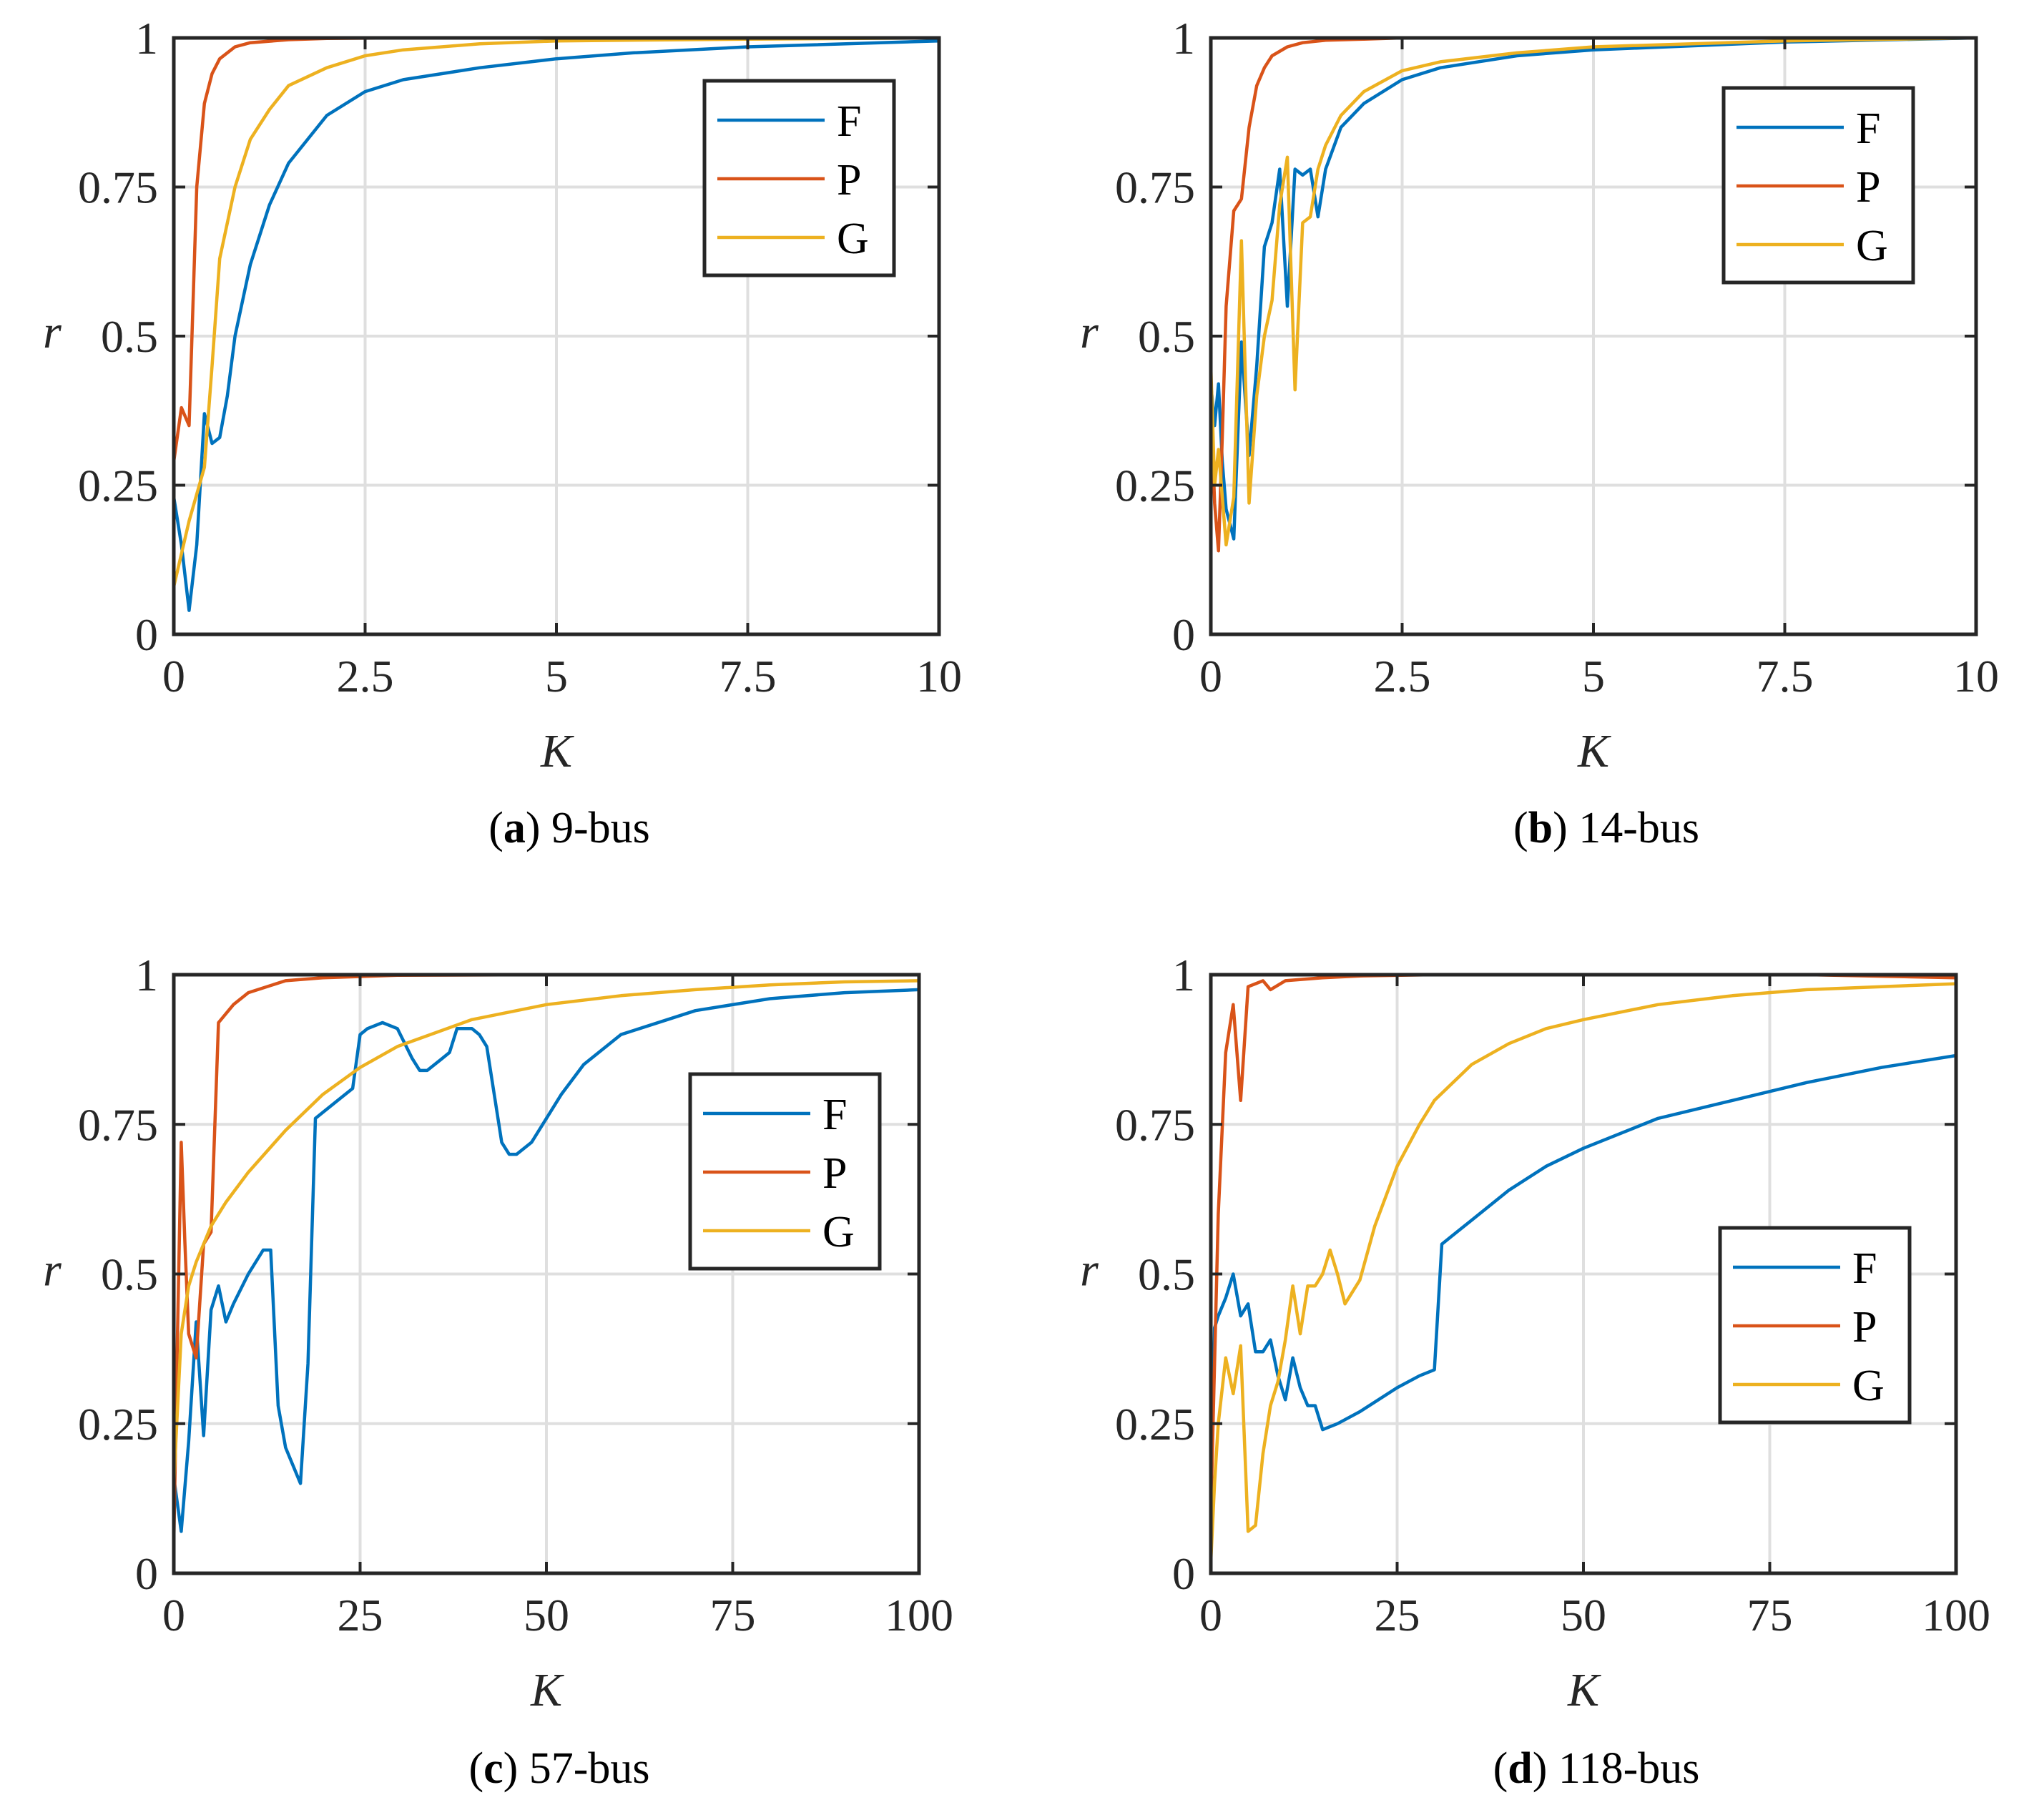 This screenshot has height=1820, width=2019. I want to click on caption-text: 14-bus, so click(1638, 828).